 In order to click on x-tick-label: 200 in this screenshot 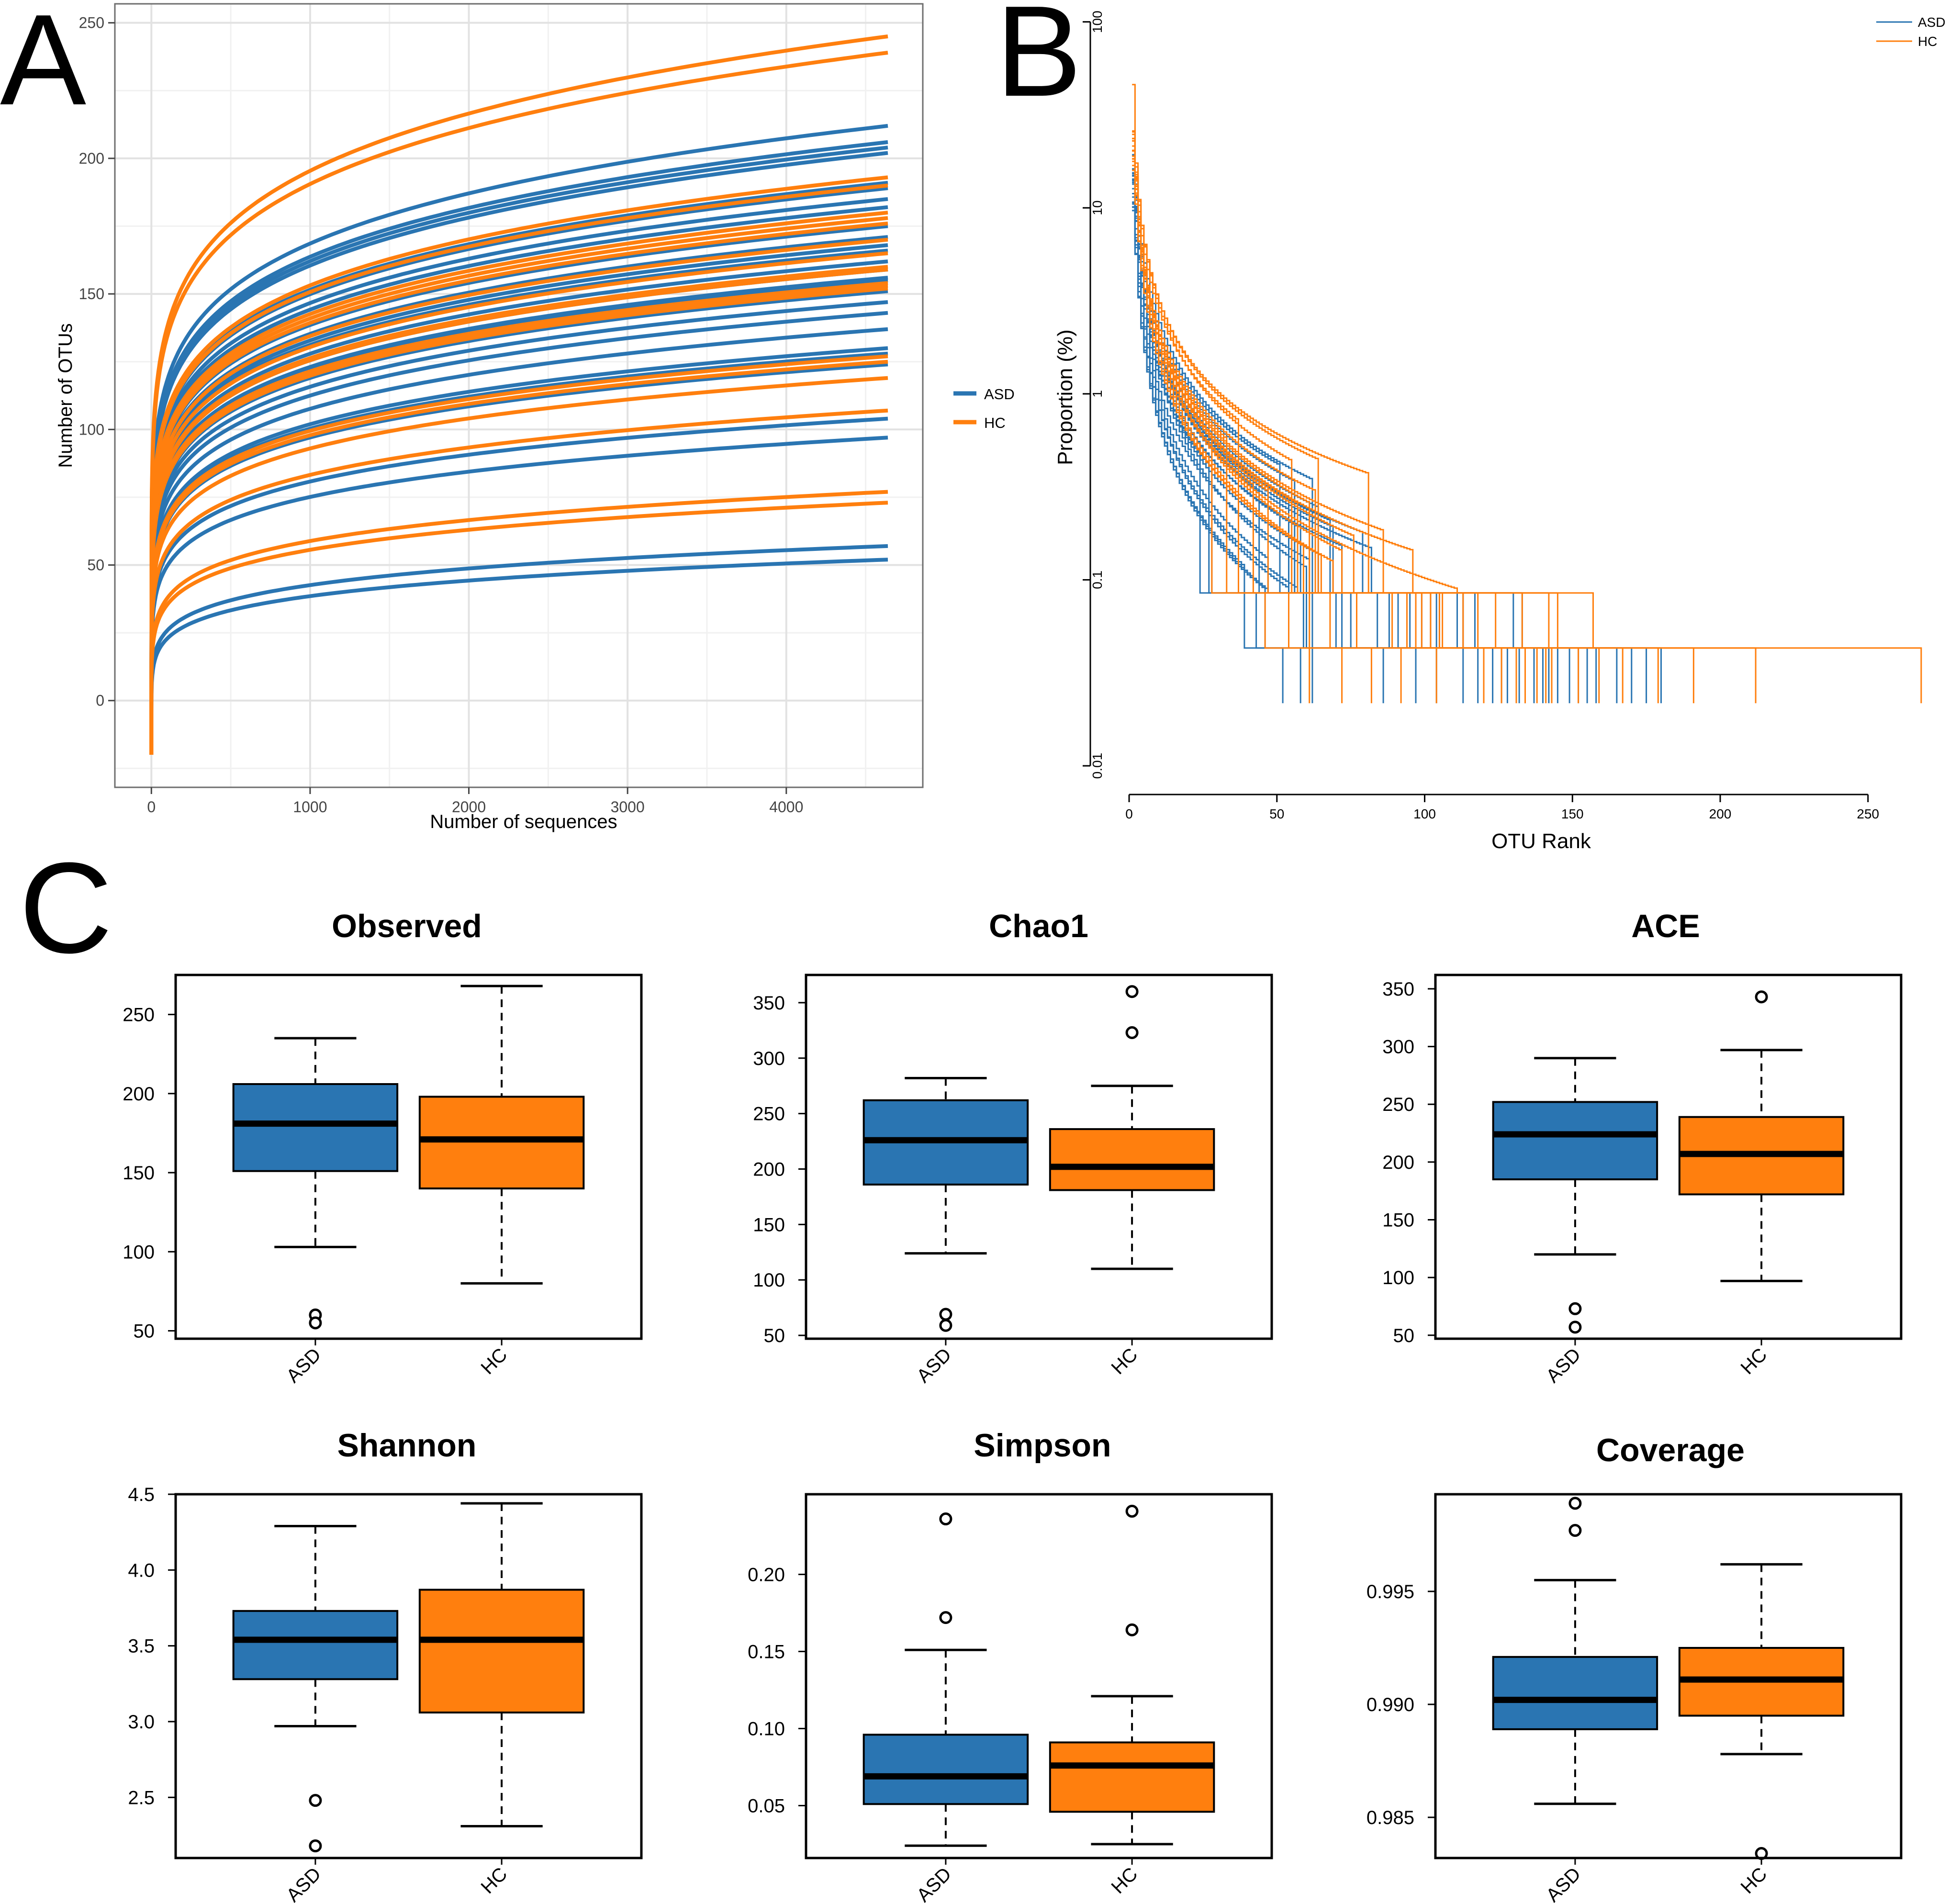, I will do `click(1721, 813)`.